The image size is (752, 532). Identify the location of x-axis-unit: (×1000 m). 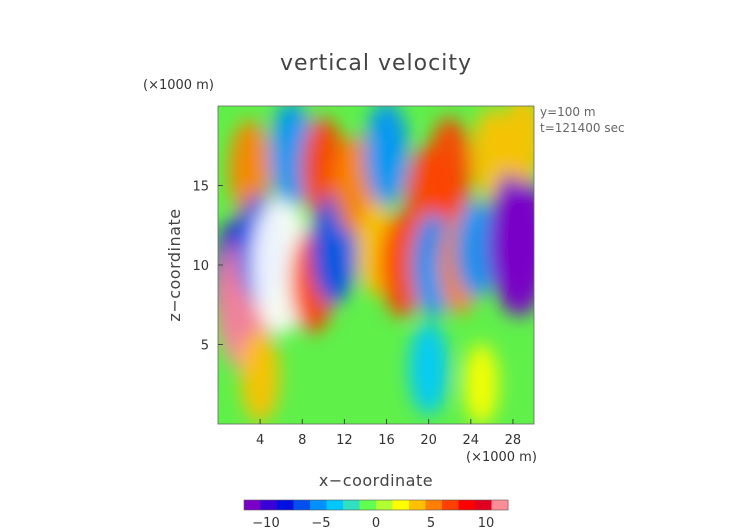
(501, 457).